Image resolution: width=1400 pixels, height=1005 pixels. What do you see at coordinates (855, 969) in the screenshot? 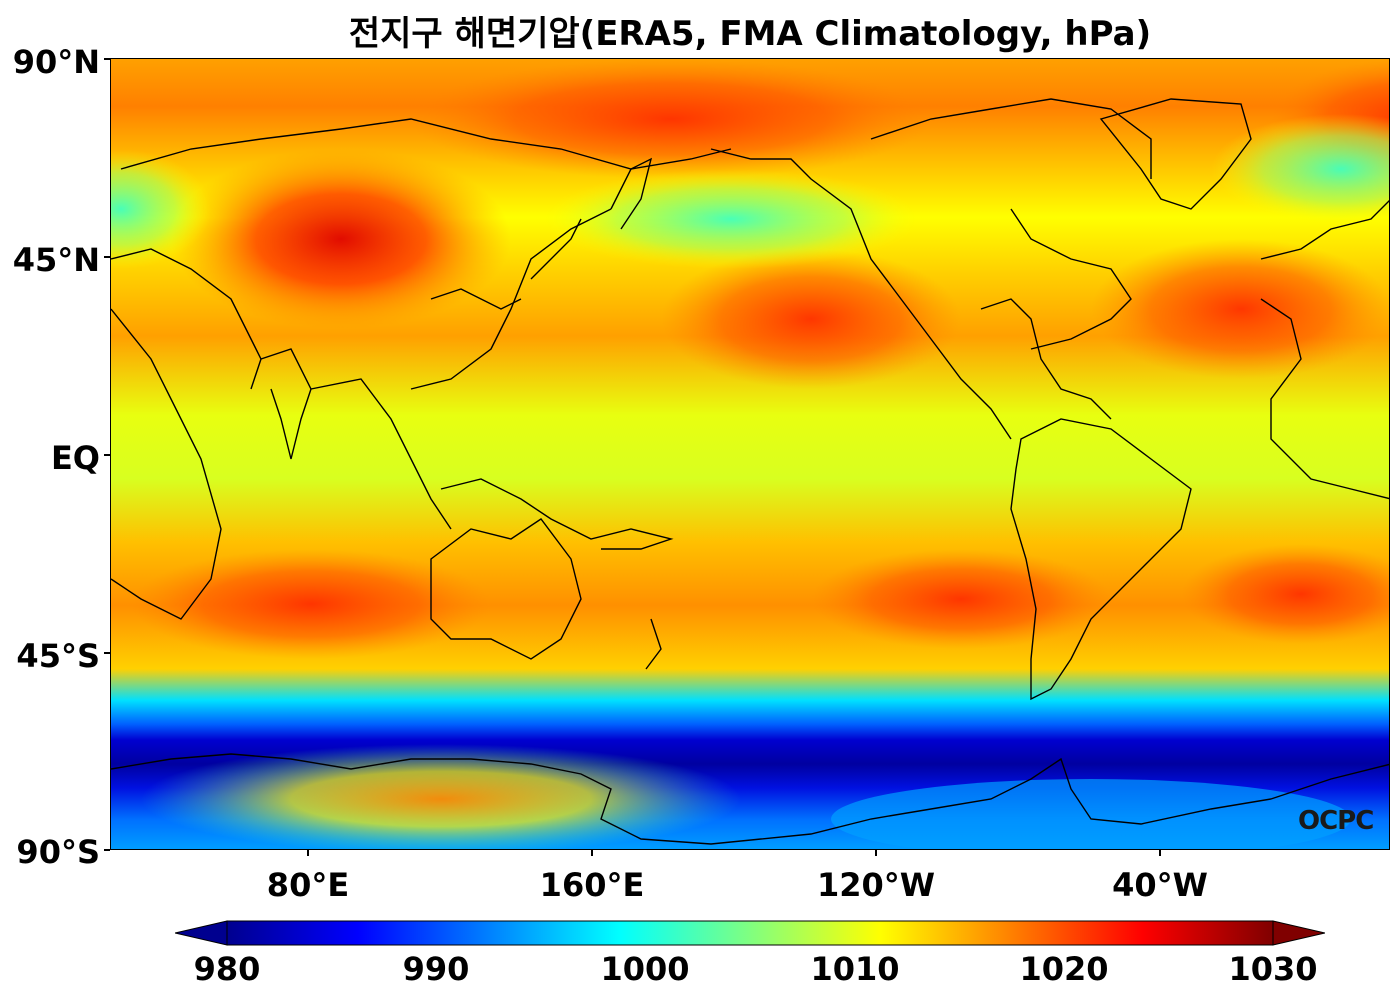
I see `colorbar-tick-1010: 1010` at bounding box center [855, 969].